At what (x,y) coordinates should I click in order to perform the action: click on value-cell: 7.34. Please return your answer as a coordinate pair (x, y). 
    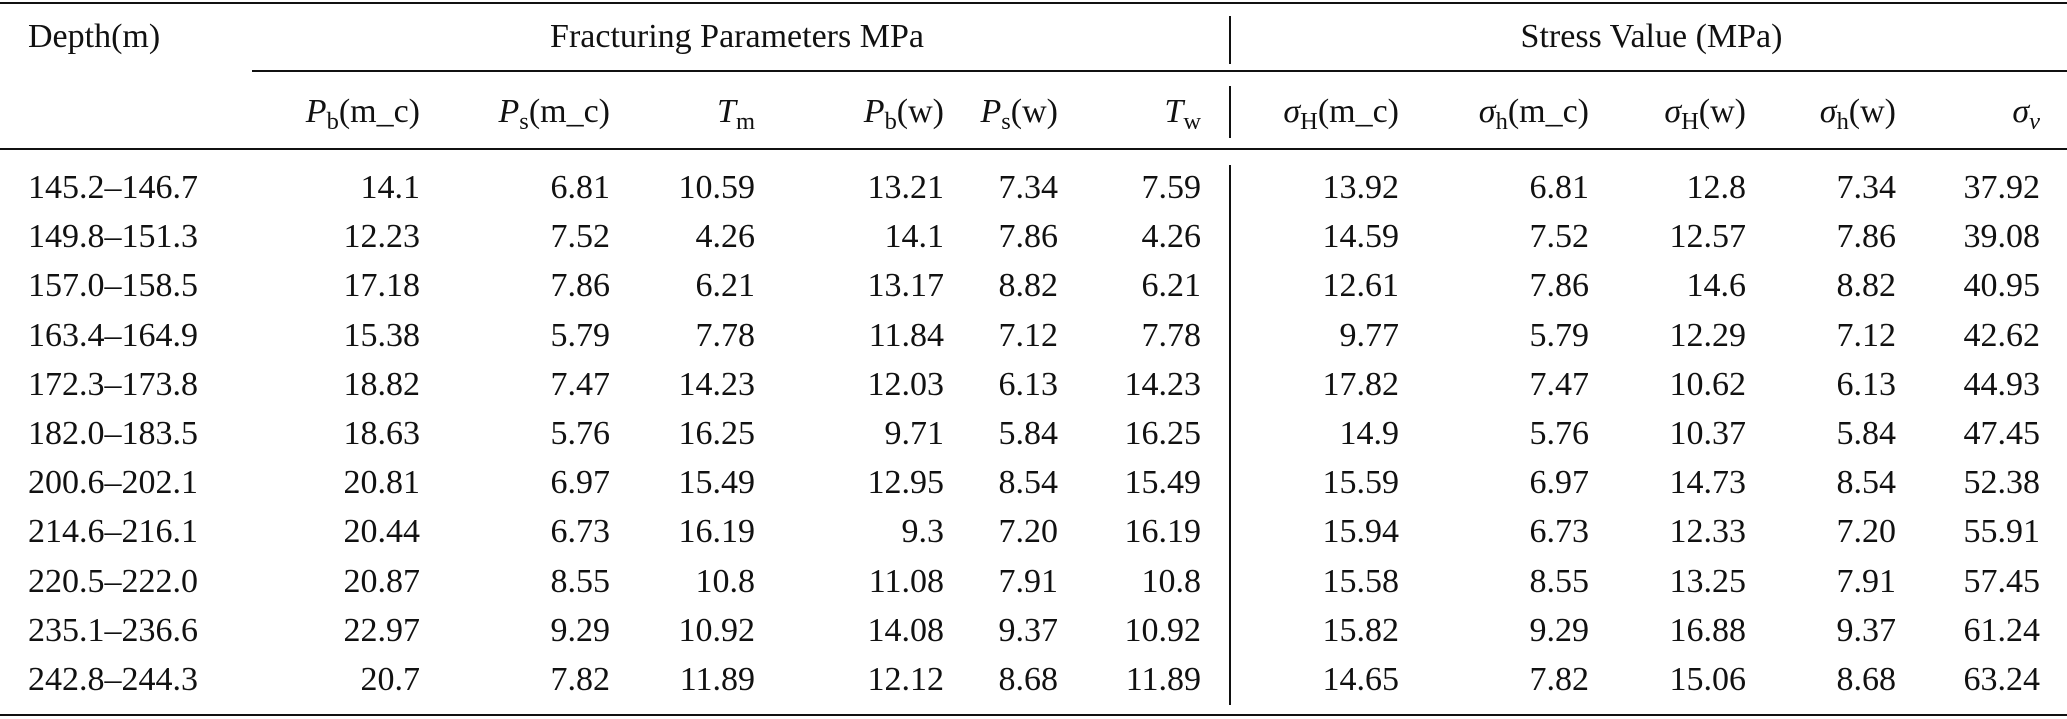
    Looking at the image, I should click on (1028, 187).